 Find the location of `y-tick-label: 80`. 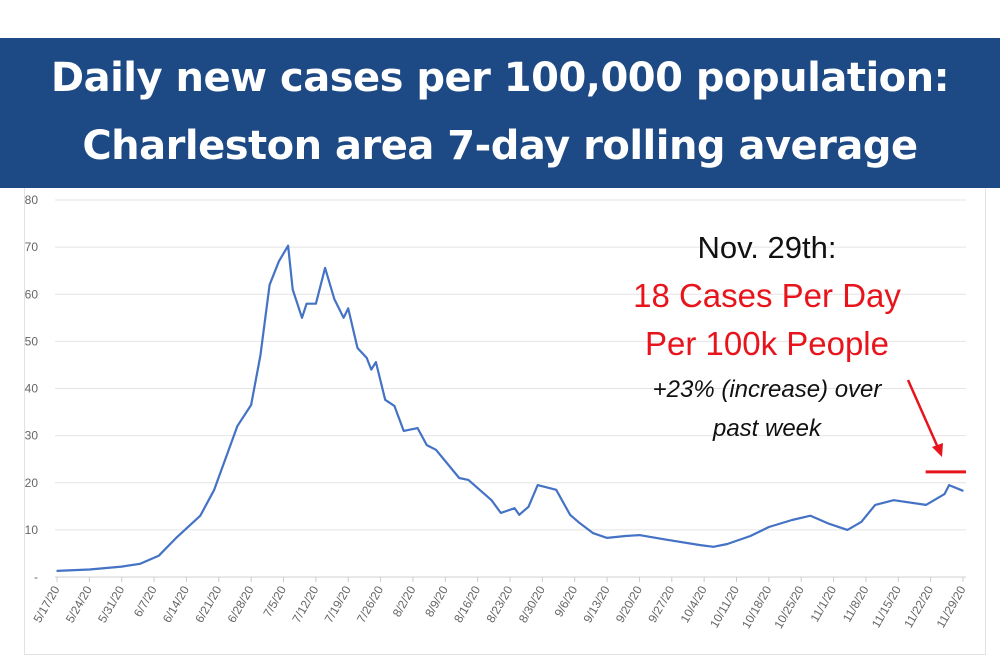

y-tick-label: 80 is located at coordinates (32, 200).